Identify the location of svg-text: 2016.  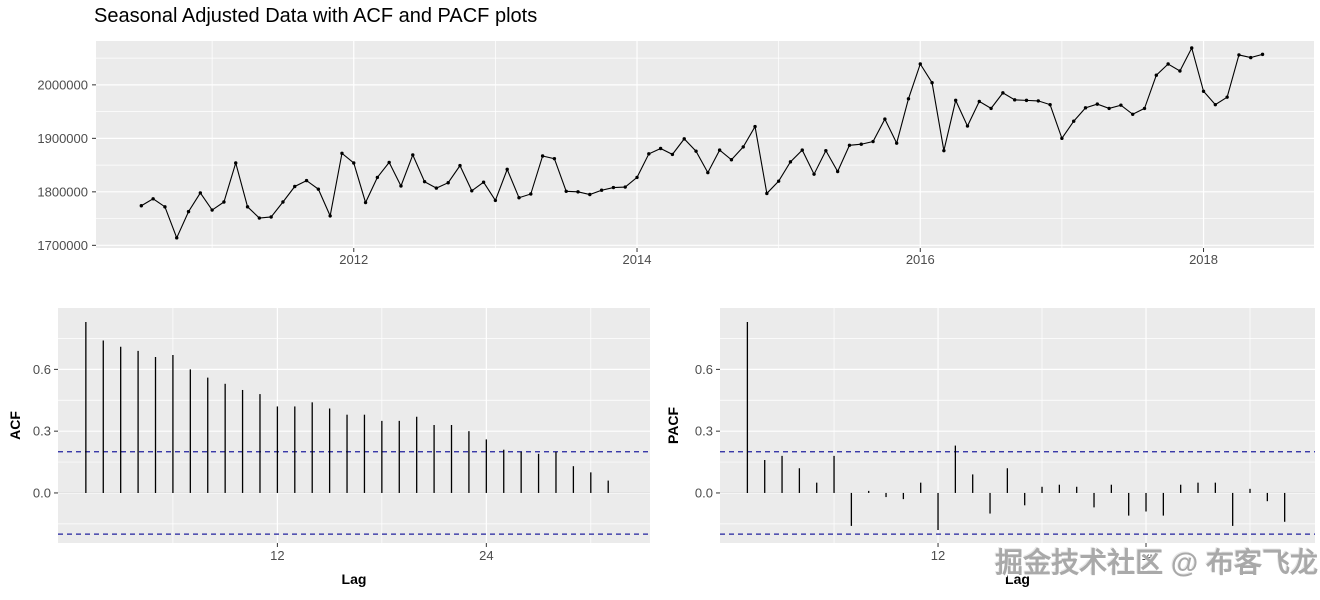
(920, 259).